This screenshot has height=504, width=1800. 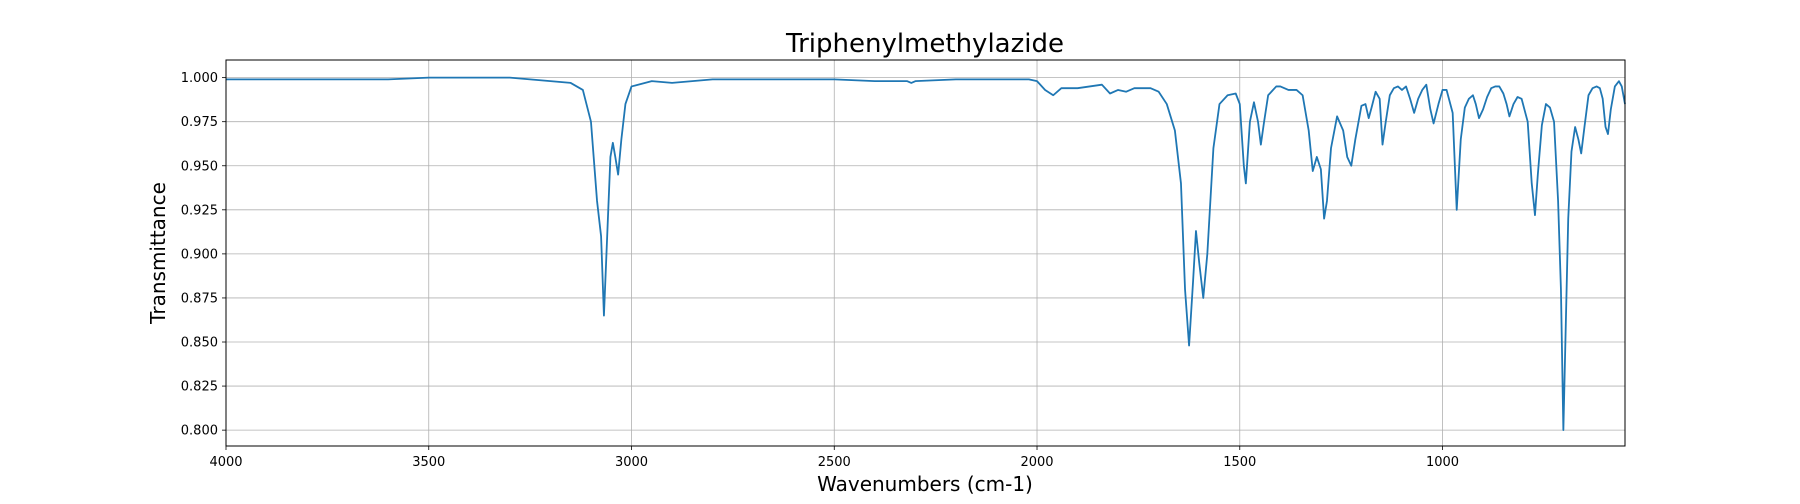 I want to click on x-tick-label: 1000, so click(x=1442, y=462).